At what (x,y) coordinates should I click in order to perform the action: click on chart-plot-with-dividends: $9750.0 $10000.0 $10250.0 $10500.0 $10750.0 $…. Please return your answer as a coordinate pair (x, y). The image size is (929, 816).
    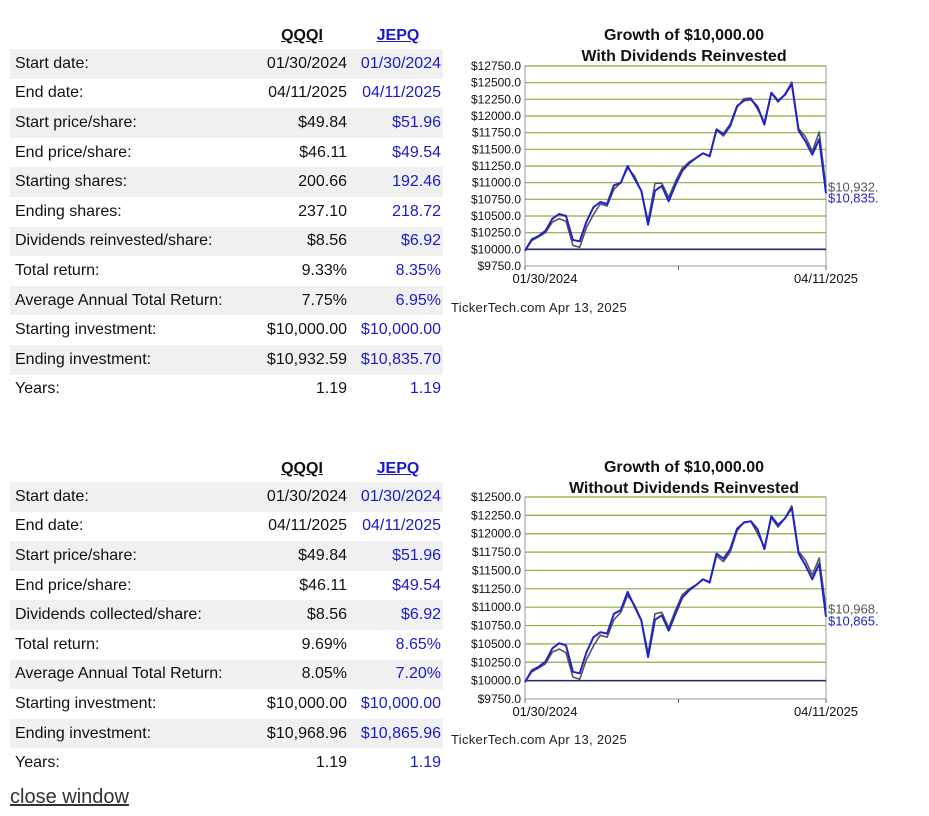
    Looking at the image, I should click on (674, 172).